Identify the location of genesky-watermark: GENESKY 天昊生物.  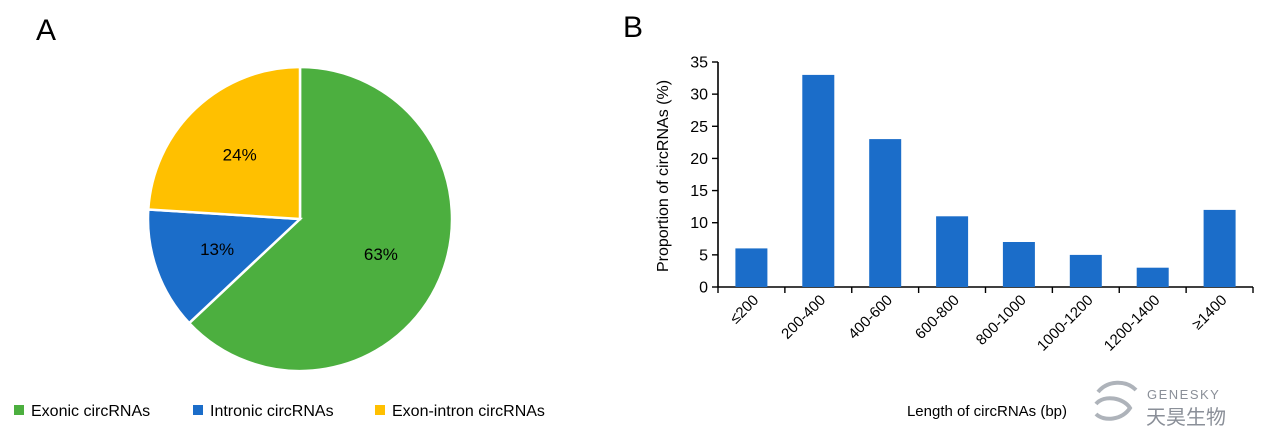
(1160, 404).